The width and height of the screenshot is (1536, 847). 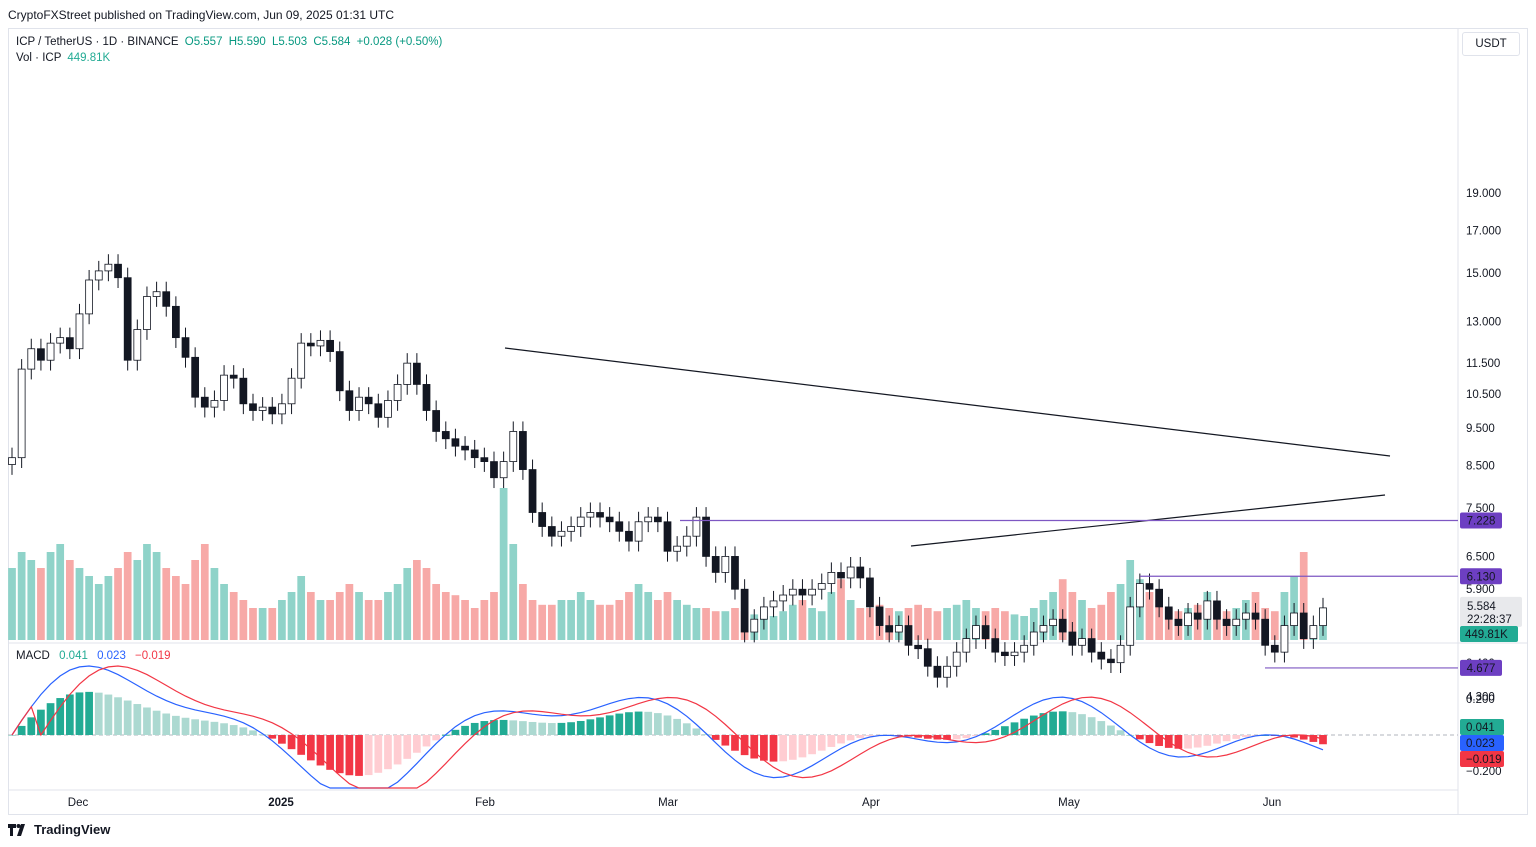 I want to click on change-value: +0.028 (+0.50%), so click(x=399, y=42).